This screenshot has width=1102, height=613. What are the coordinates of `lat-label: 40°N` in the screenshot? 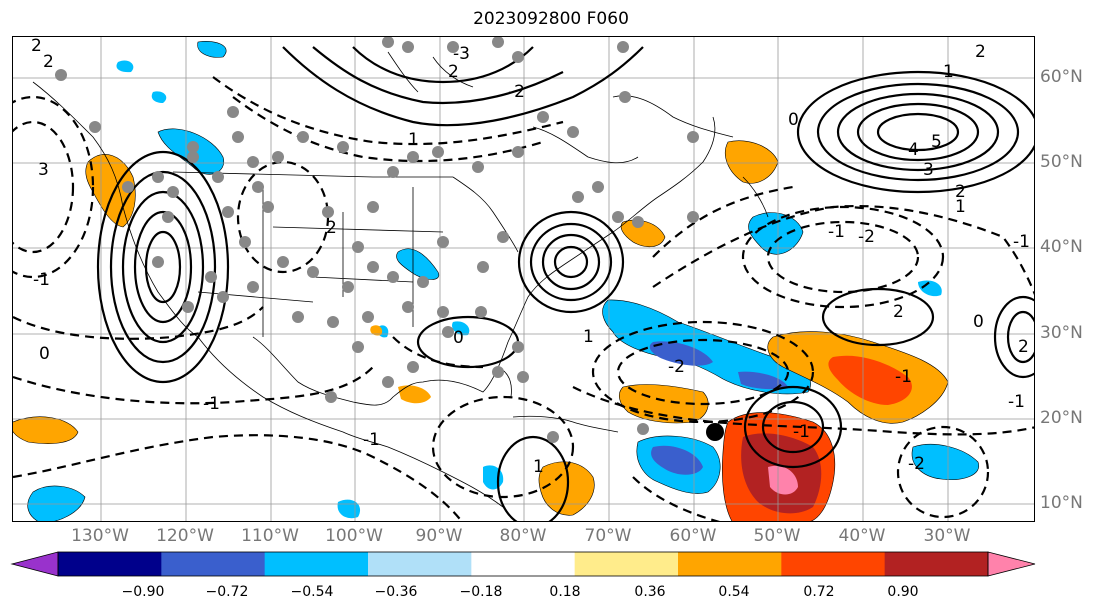 It's located at (1061, 247).